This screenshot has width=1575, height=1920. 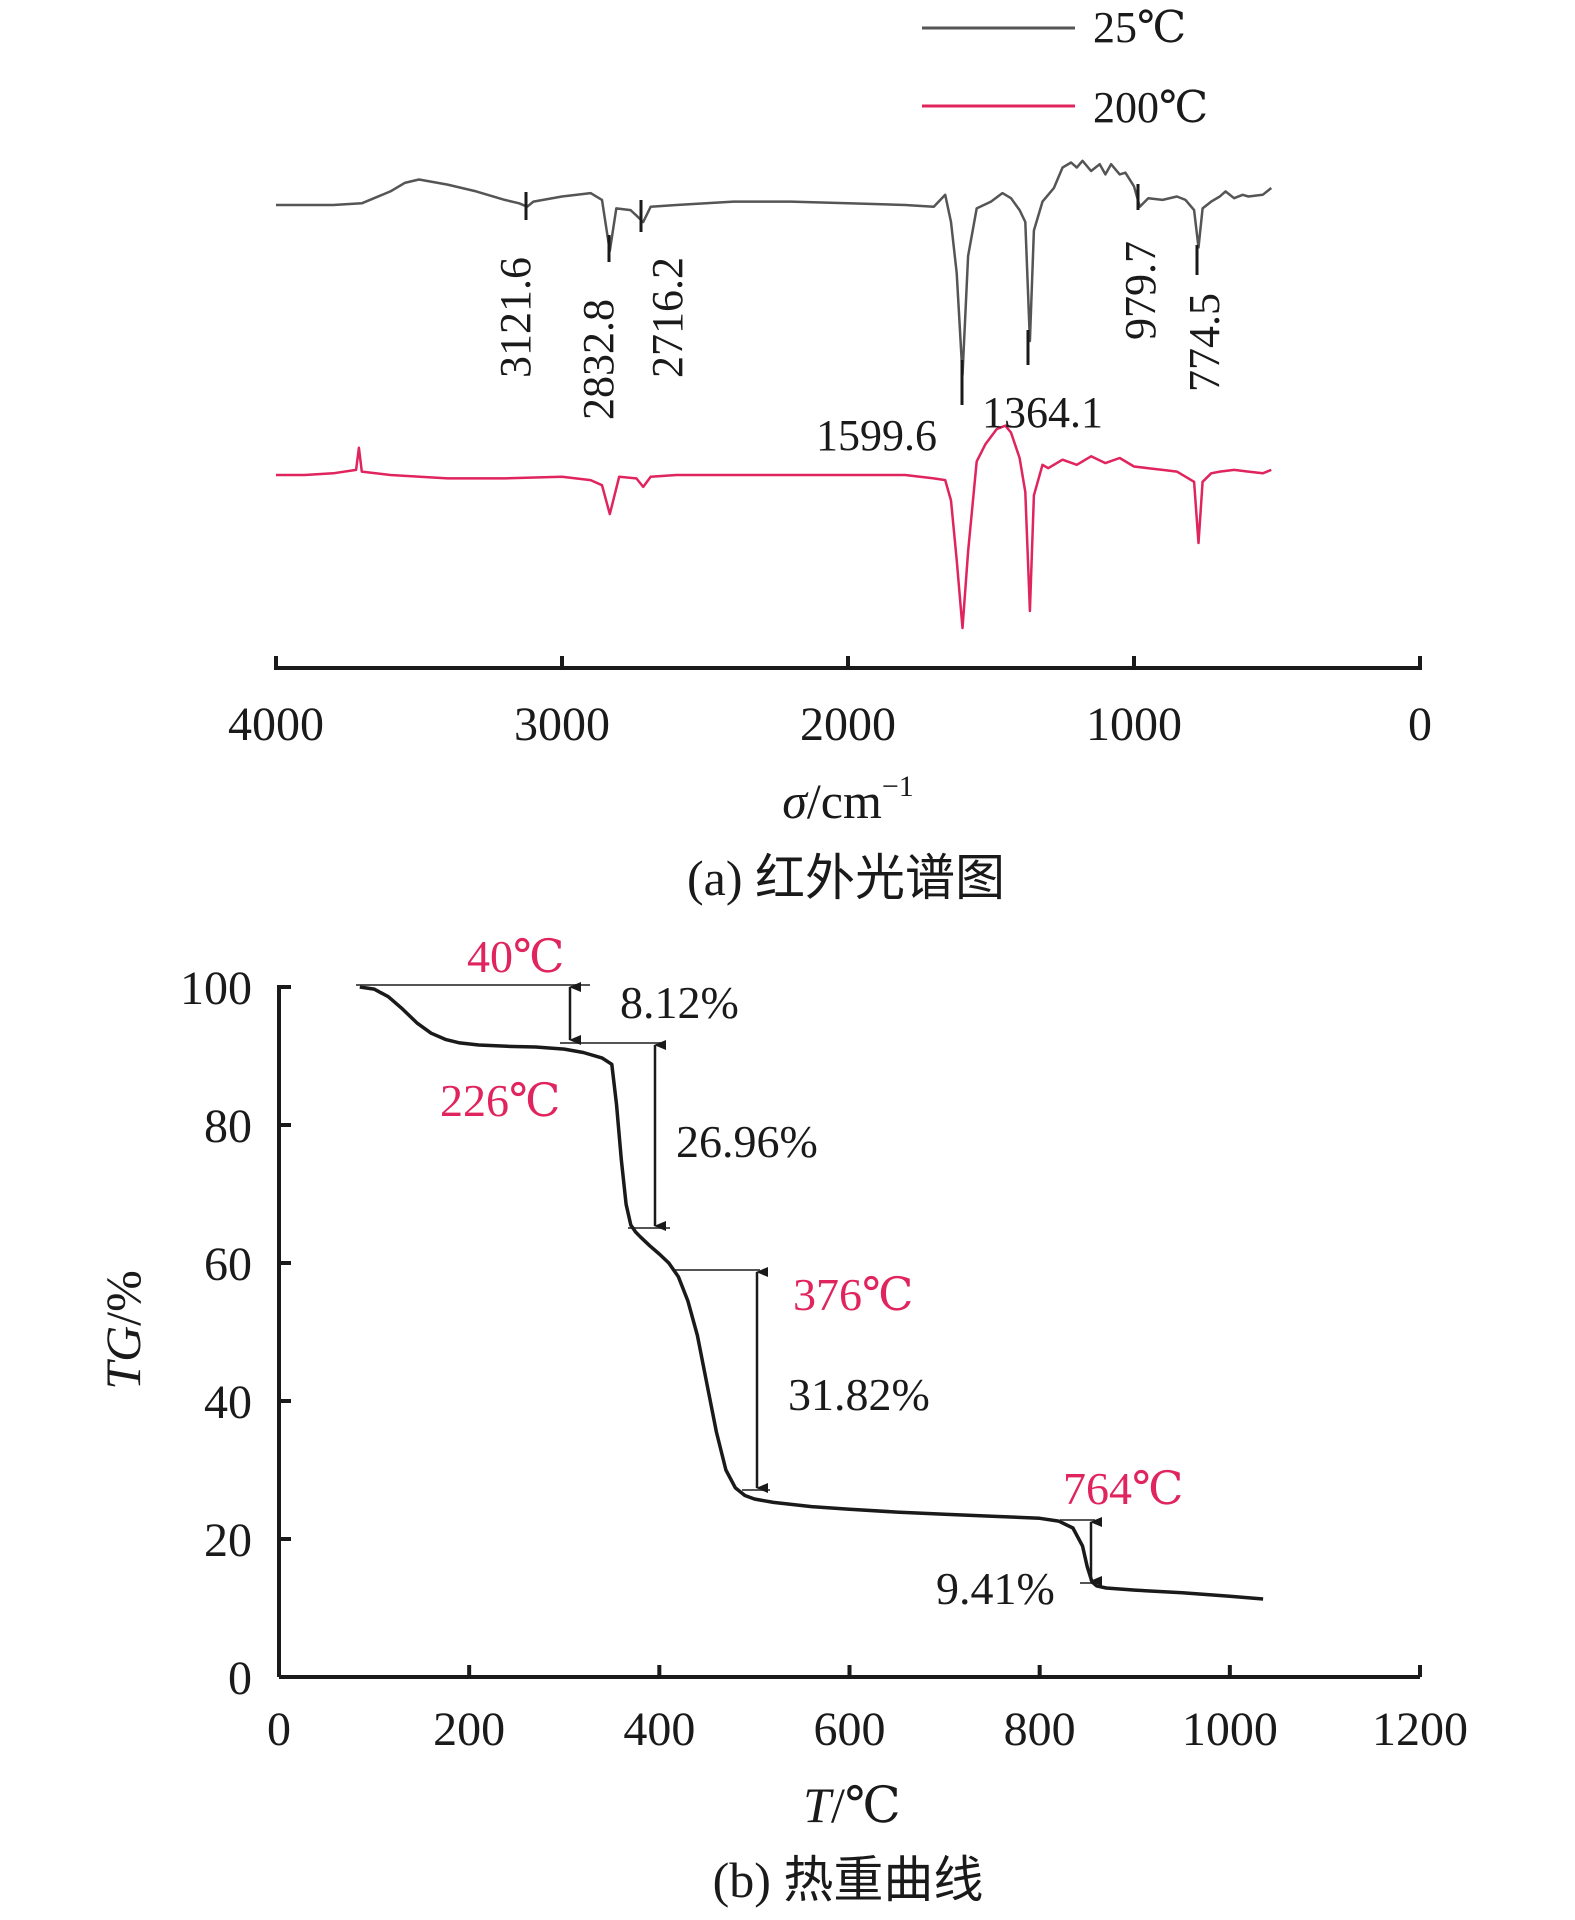 I want to click on temp-label-40c: 40℃, so click(x=515, y=956).